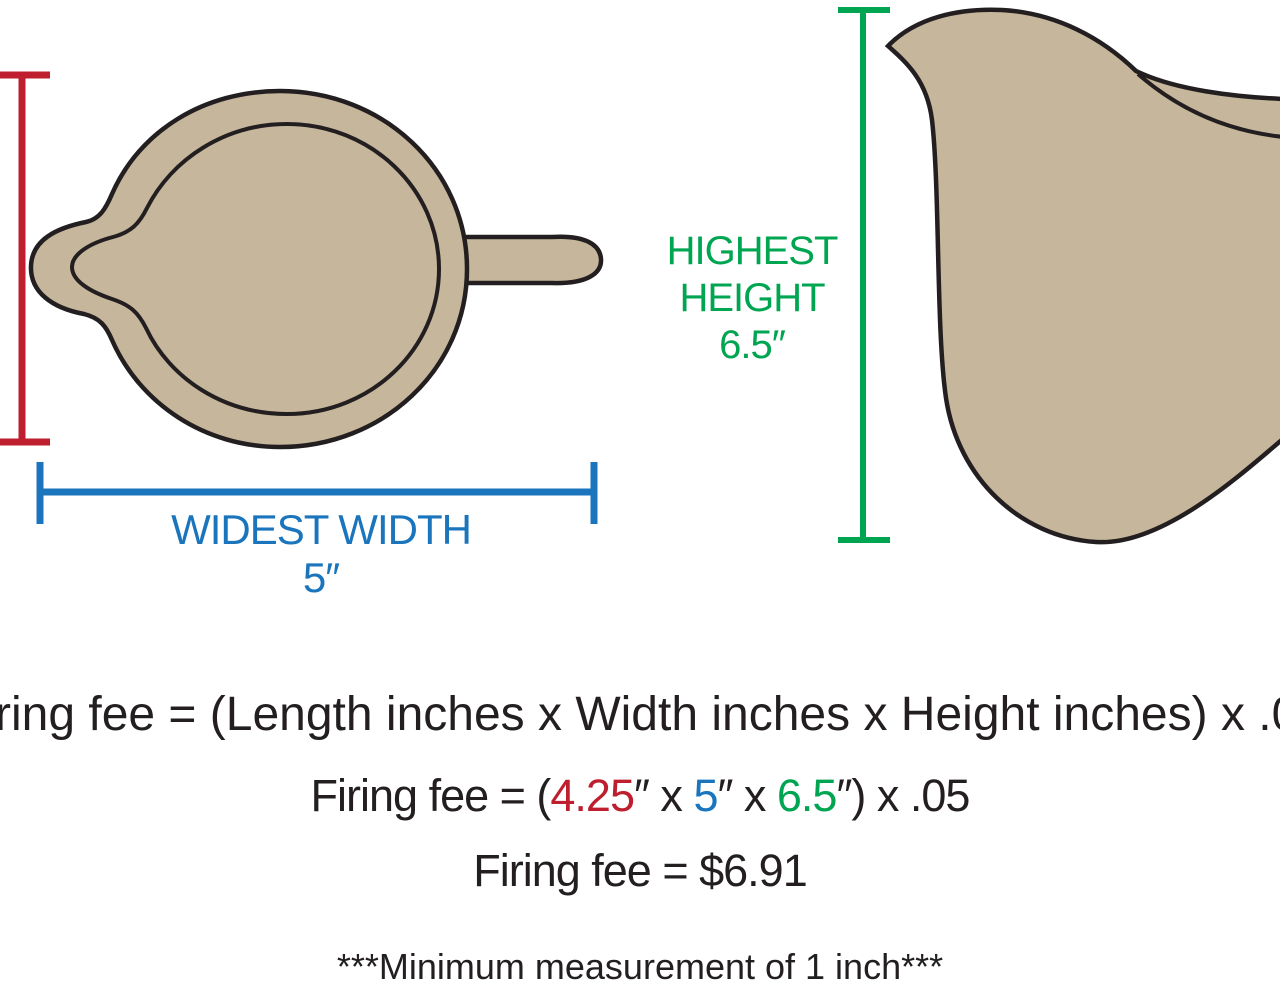 Image resolution: width=1280 pixels, height=1000 pixels. What do you see at coordinates (752, 345) in the screenshot?
I see `highest-height-value: 6.5″` at bounding box center [752, 345].